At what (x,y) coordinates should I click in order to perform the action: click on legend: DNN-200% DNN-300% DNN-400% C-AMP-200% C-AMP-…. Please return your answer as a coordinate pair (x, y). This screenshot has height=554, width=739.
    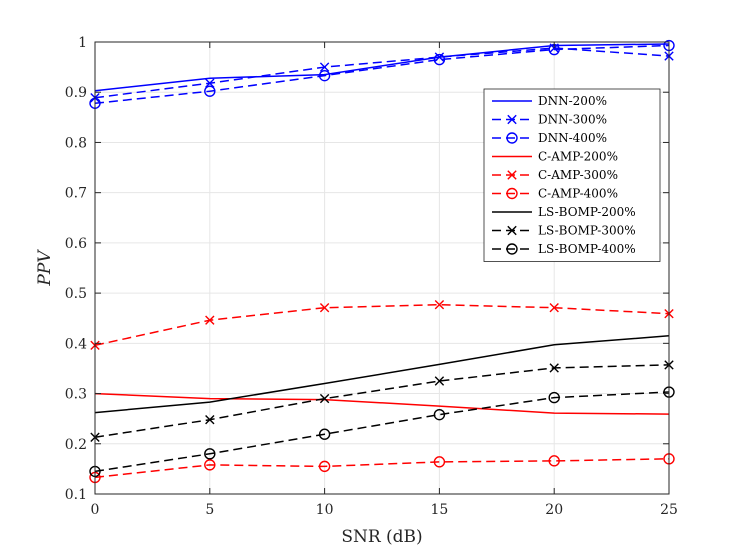
    Looking at the image, I should click on (572, 175).